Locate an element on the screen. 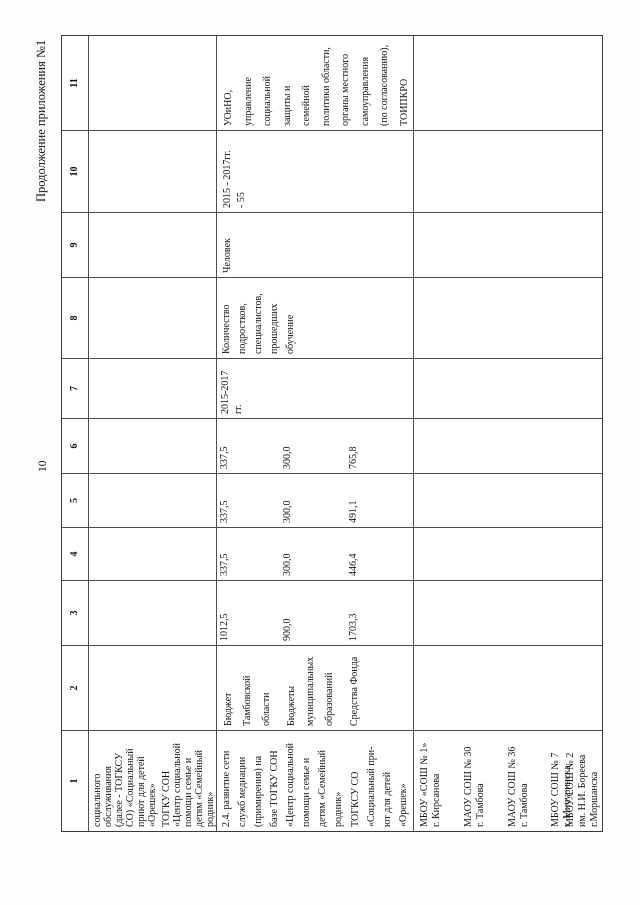  school-3: МАОУ СОШ № 36 г. Тамбова is located at coordinates (518, 786).